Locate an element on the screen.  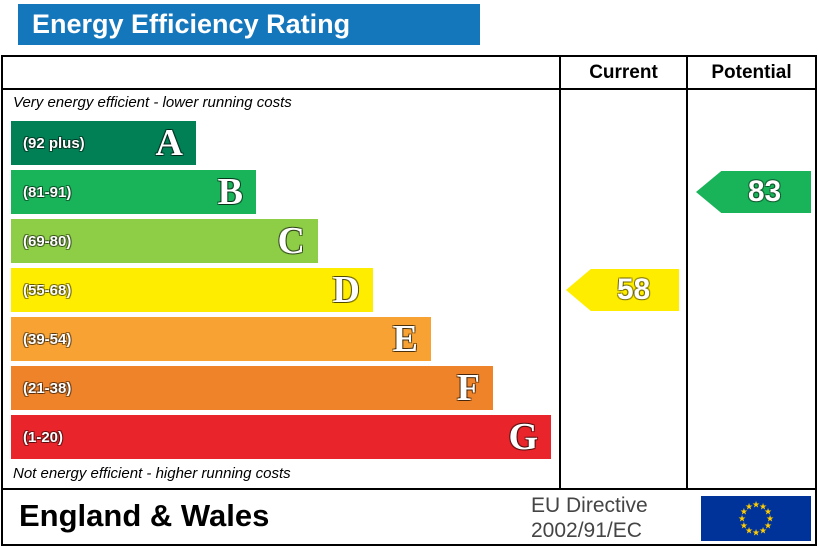
band-d-range: (55-68) is located at coordinates (47, 290).